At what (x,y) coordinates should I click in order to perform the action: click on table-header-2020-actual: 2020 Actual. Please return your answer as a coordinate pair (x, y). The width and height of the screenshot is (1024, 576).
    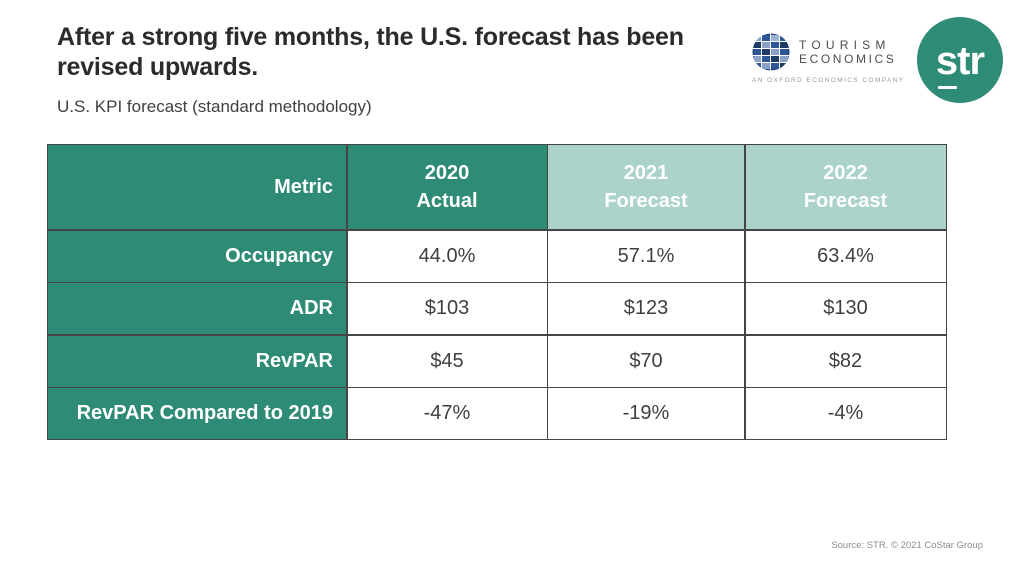
    Looking at the image, I should click on (447, 187).